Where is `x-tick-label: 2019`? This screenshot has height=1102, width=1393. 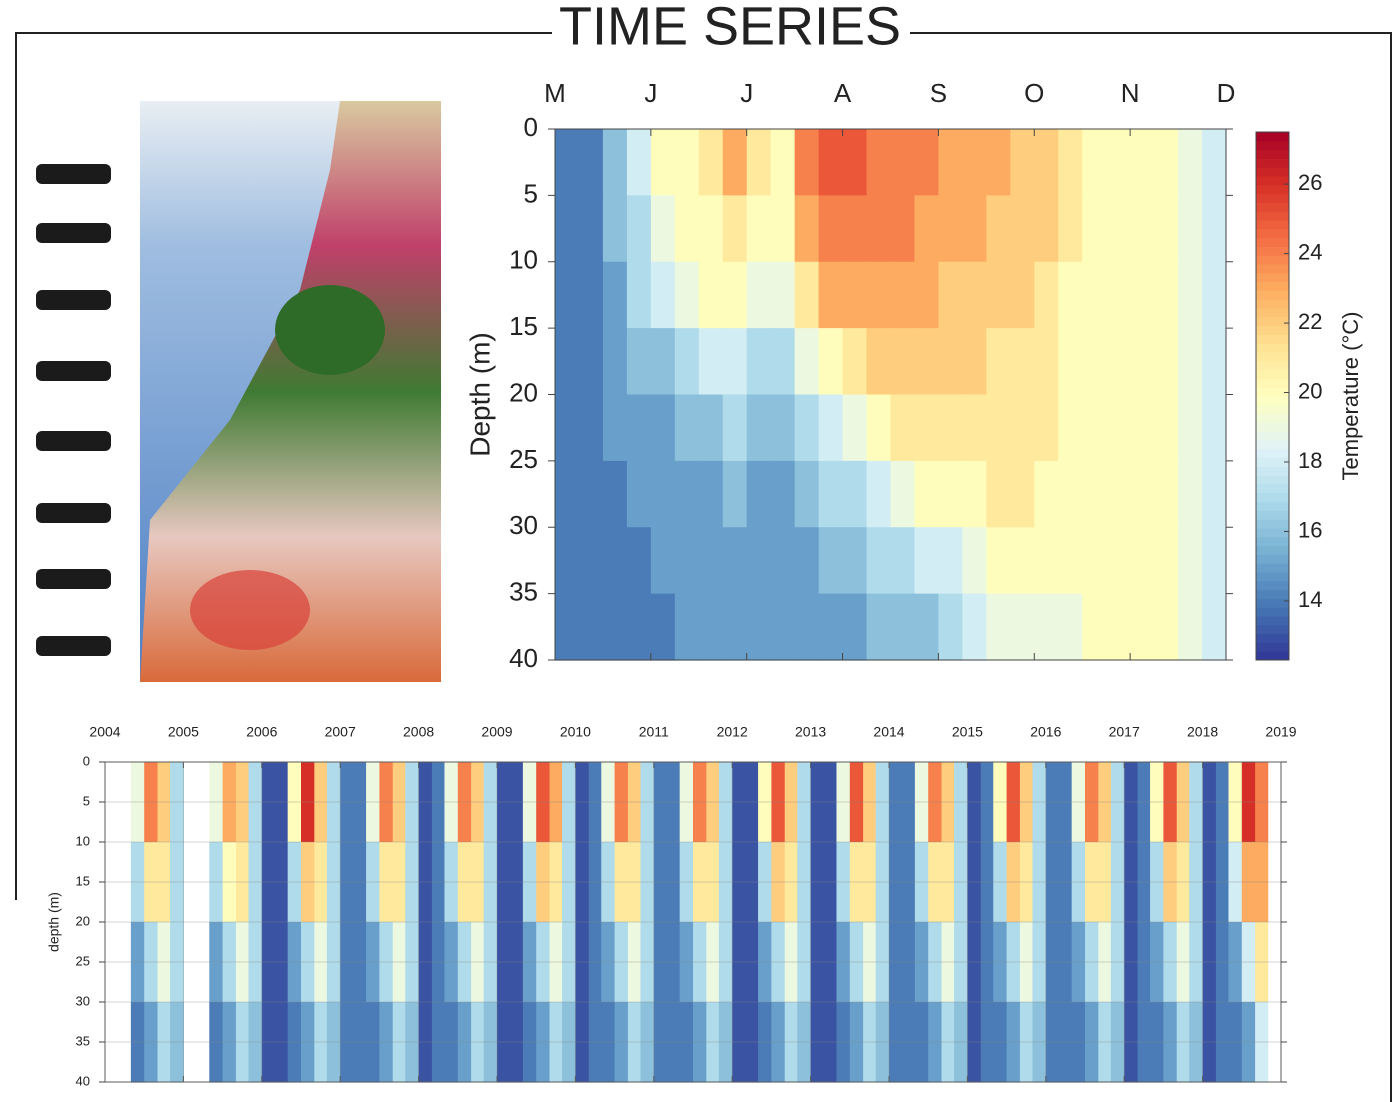 x-tick-label: 2019 is located at coordinates (1280, 732).